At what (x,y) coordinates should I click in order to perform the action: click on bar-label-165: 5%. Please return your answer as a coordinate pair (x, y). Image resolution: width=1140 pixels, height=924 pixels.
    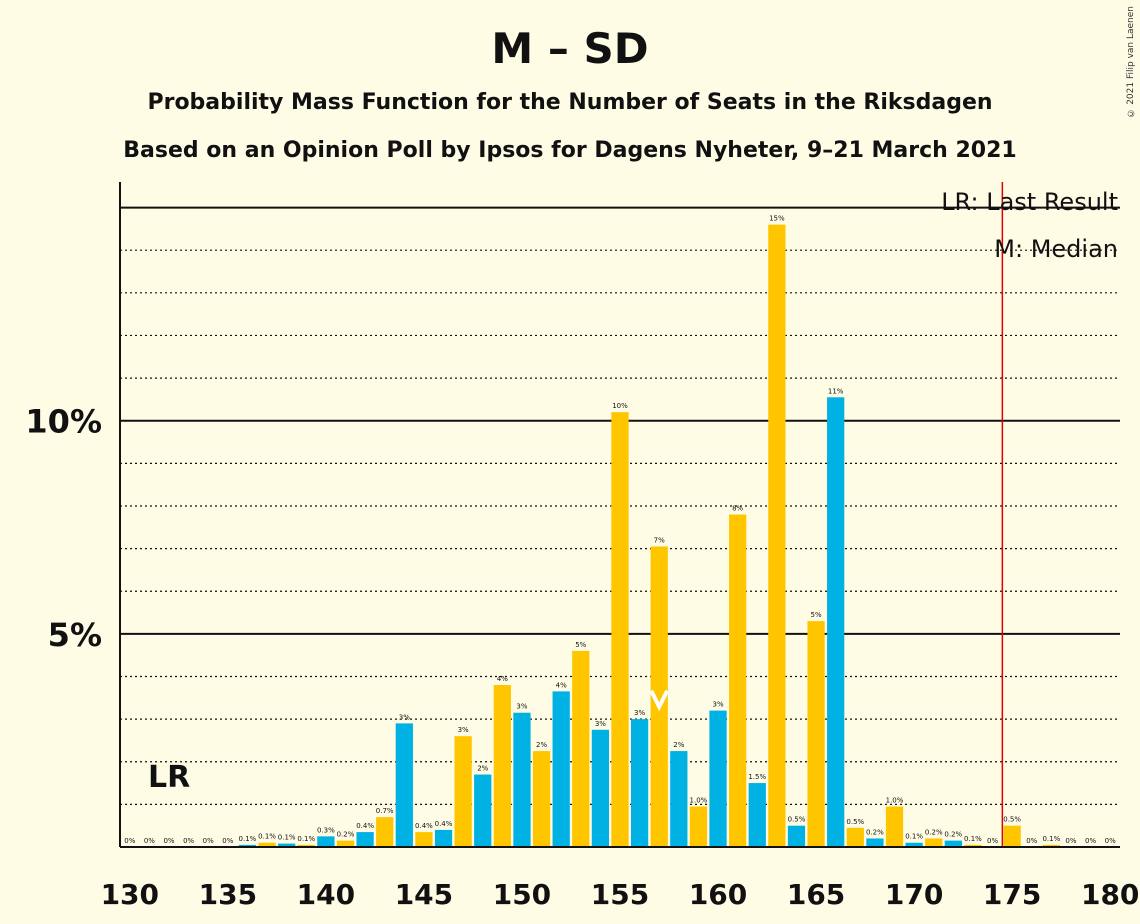
    Looking at the image, I should click on (816, 615).